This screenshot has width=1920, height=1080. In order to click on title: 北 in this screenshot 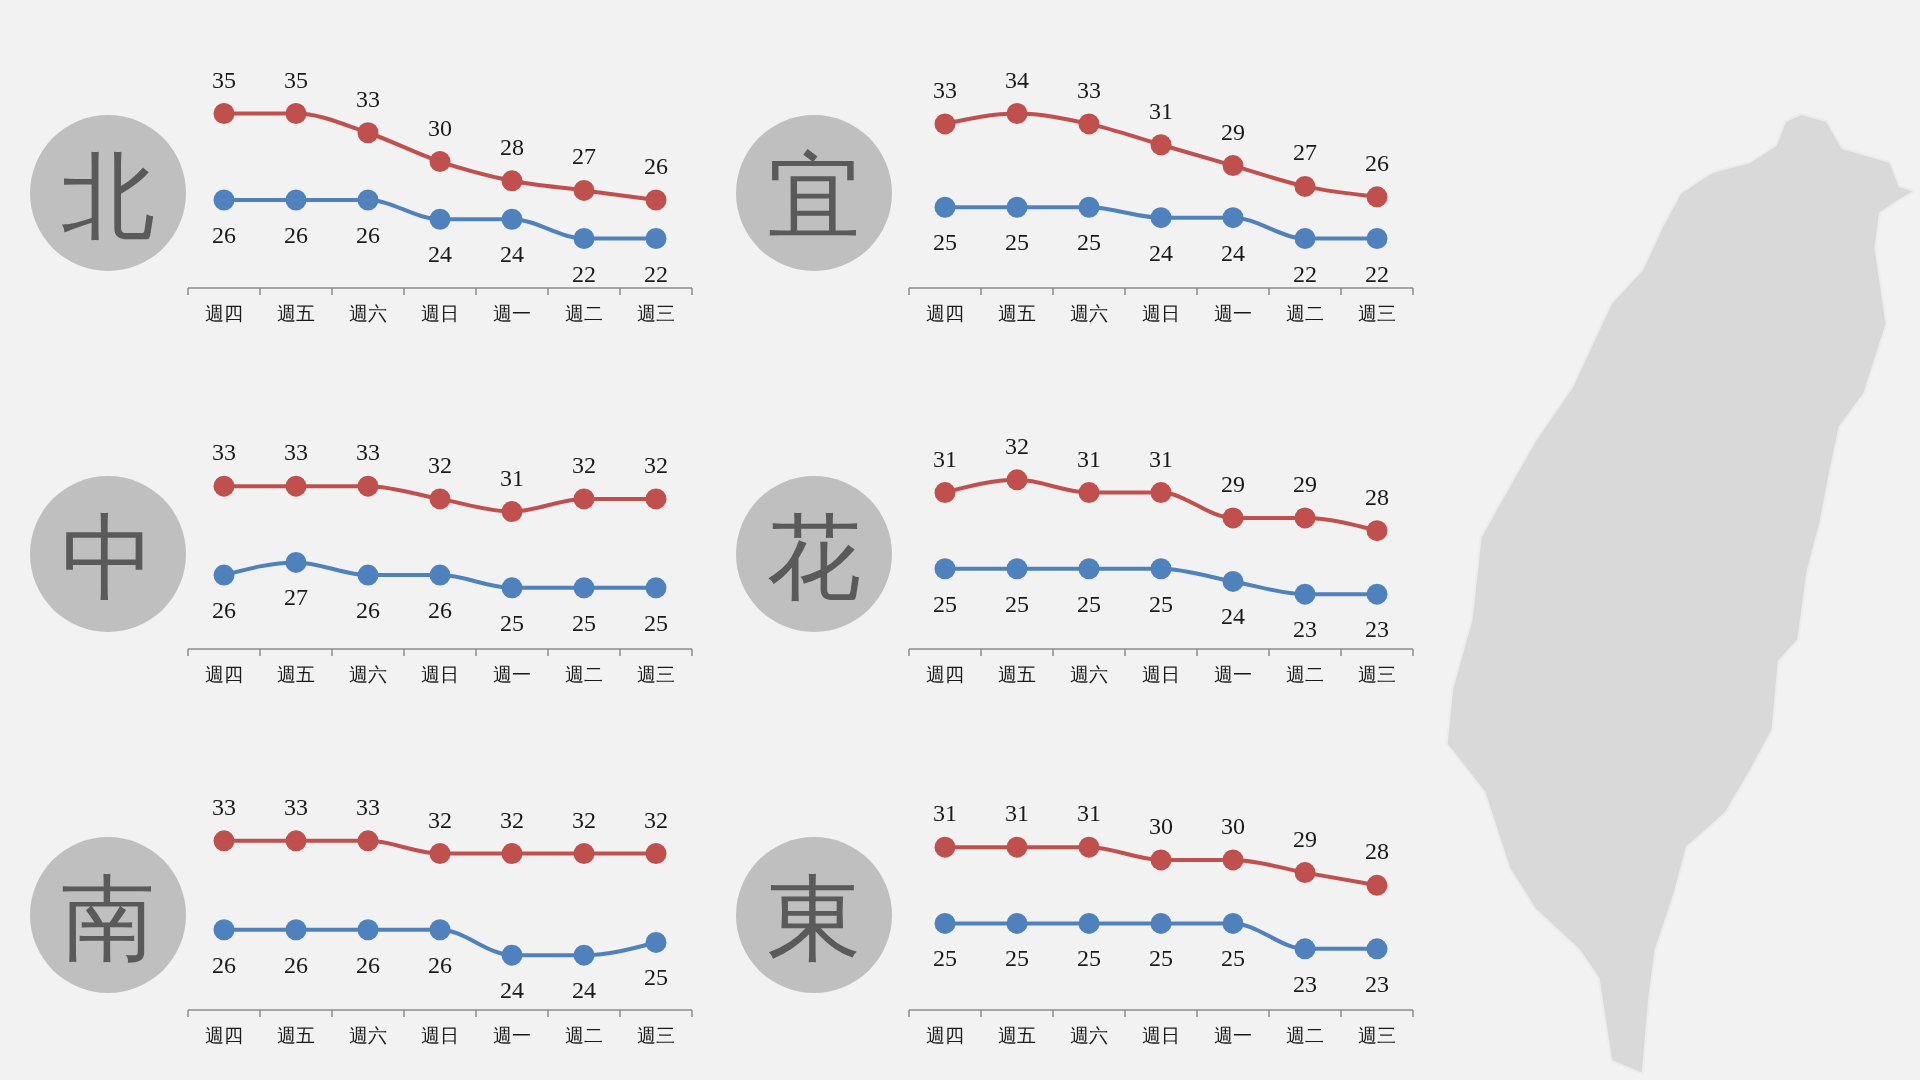, I will do `click(108, 196)`.